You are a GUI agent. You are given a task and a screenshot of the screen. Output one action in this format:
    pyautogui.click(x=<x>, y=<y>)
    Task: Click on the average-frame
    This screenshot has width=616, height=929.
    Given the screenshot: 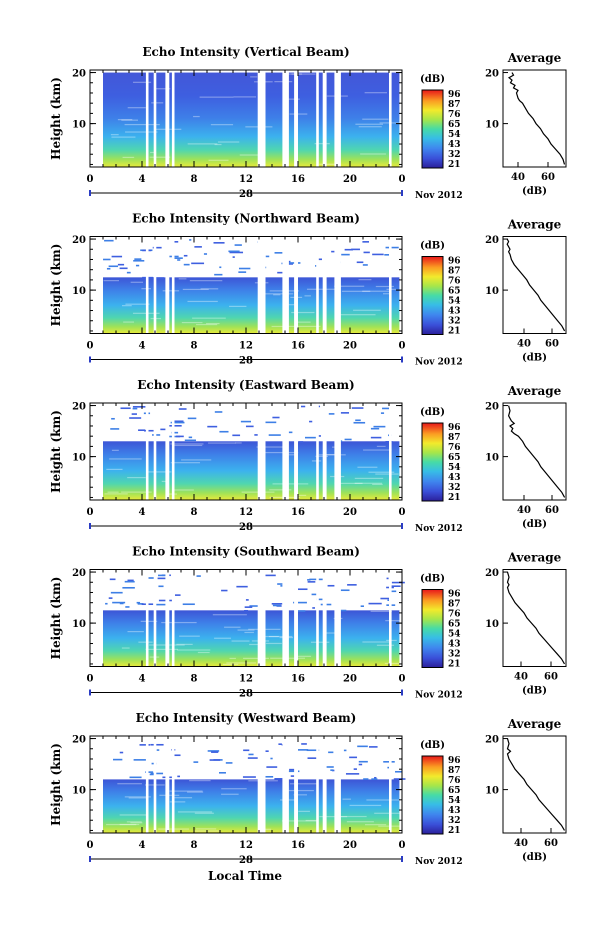 What is the action you would take?
    pyautogui.click(x=534, y=118)
    